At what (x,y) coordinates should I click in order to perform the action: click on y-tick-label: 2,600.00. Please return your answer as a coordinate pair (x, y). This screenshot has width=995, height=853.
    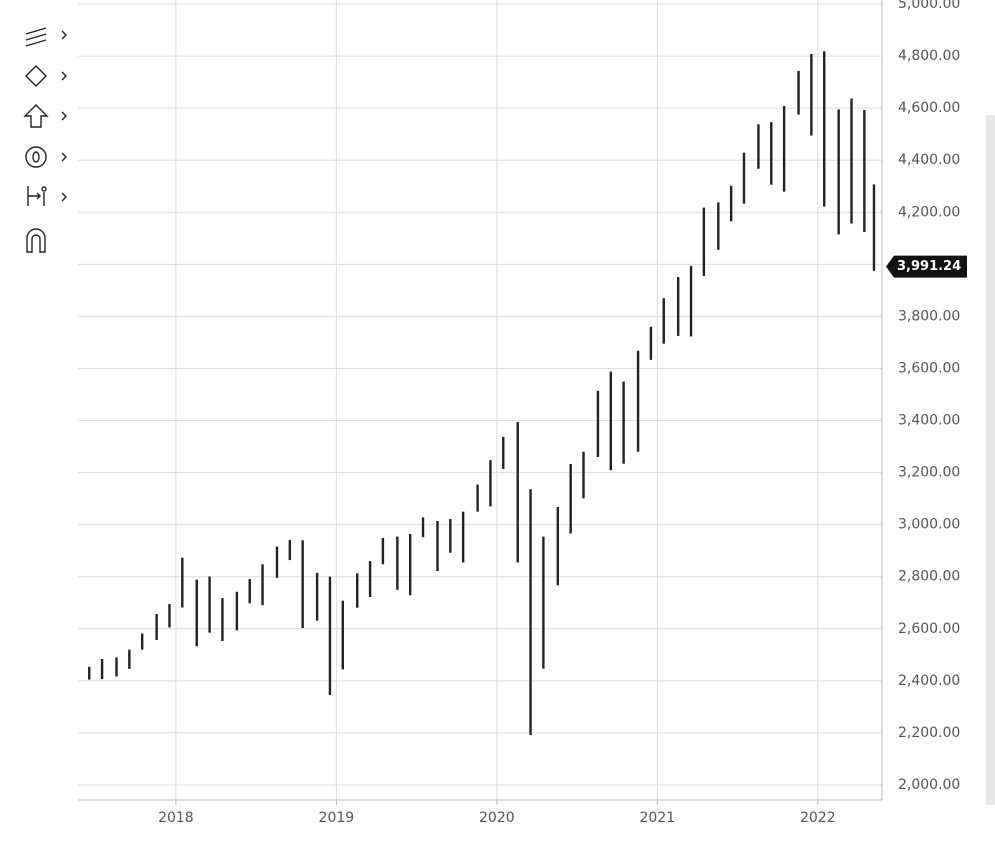
    Looking at the image, I should click on (929, 629).